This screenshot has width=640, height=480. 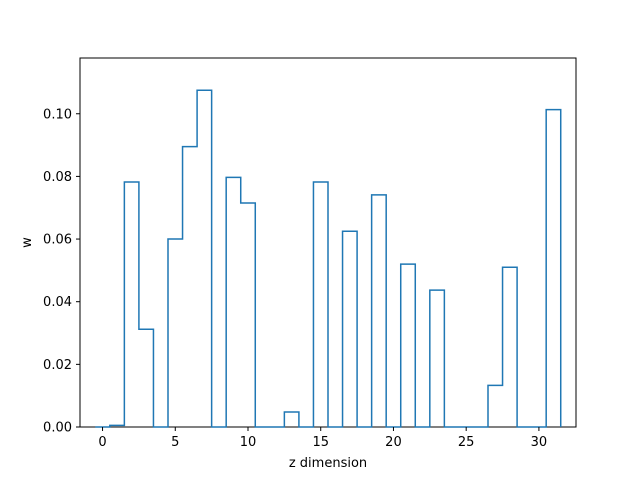 What do you see at coordinates (61, 271) in the screenshot?
I see `y-axis-ticks: 0.00 0.02 0.04 0.06 0.08 0.10` at bounding box center [61, 271].